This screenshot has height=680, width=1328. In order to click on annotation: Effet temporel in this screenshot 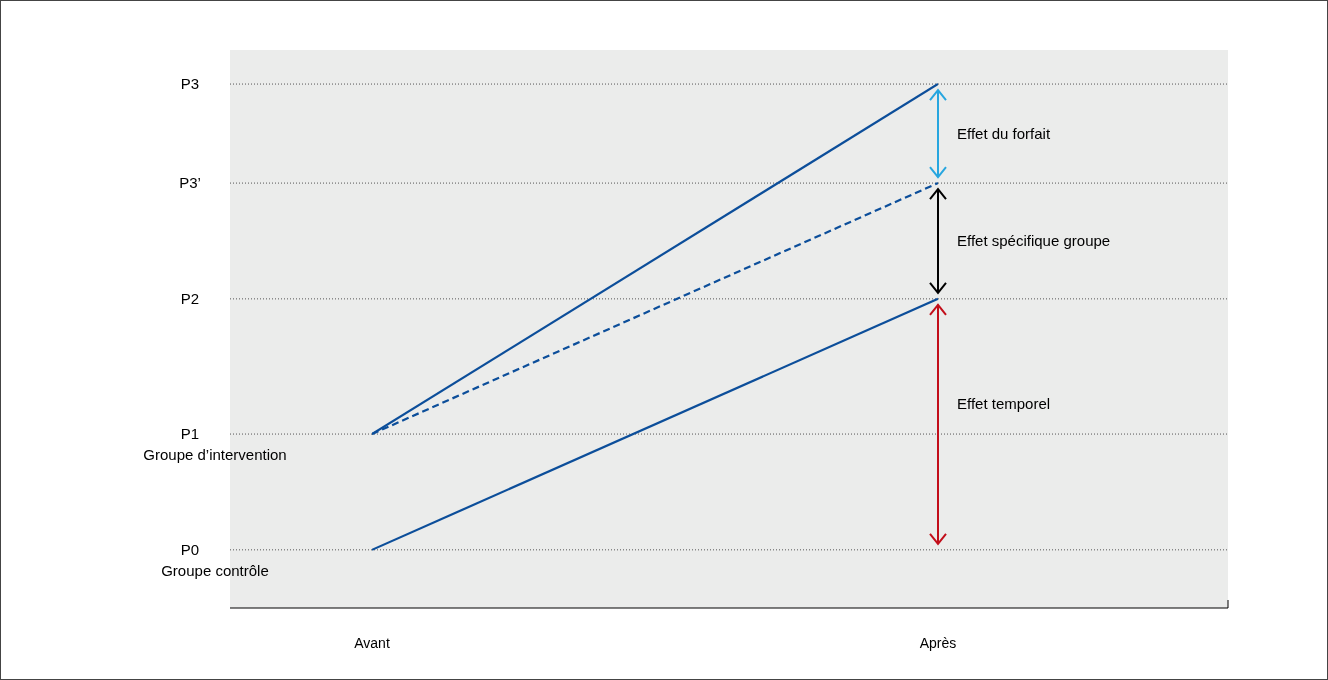, I will do `click(1004, 404)`.